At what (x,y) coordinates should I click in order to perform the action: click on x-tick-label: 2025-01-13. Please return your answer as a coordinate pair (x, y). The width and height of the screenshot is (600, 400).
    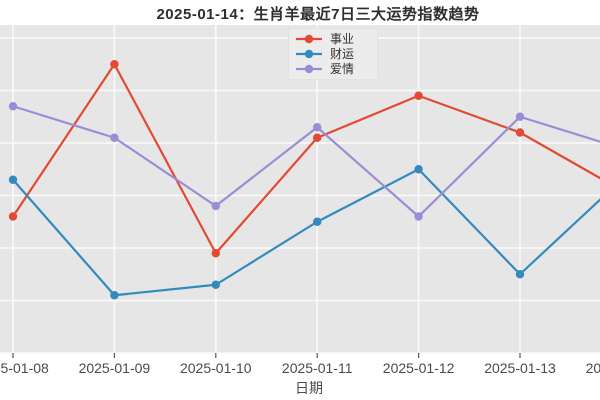
    Looking at the image, I should click on (520, 368).